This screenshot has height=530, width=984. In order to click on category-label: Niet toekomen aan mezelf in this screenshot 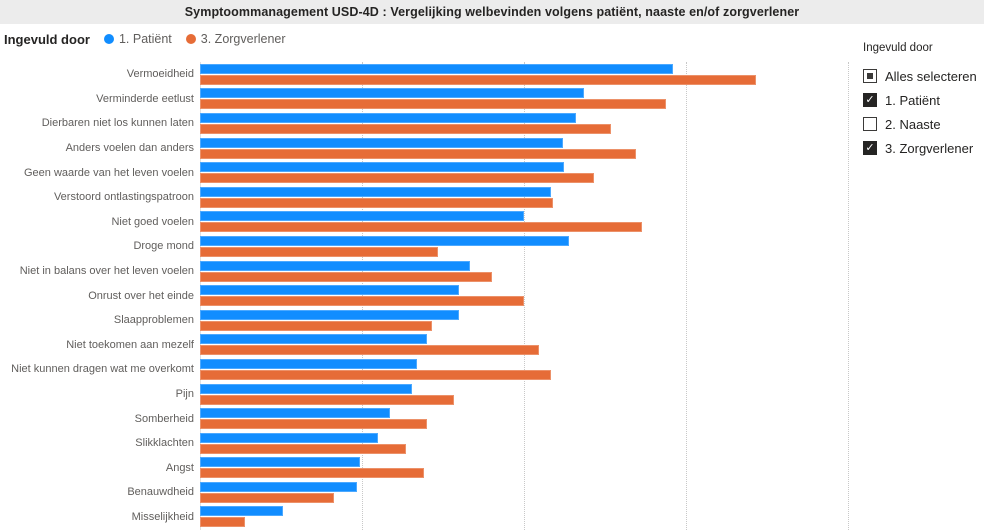, I will do `click(130, 344)`.